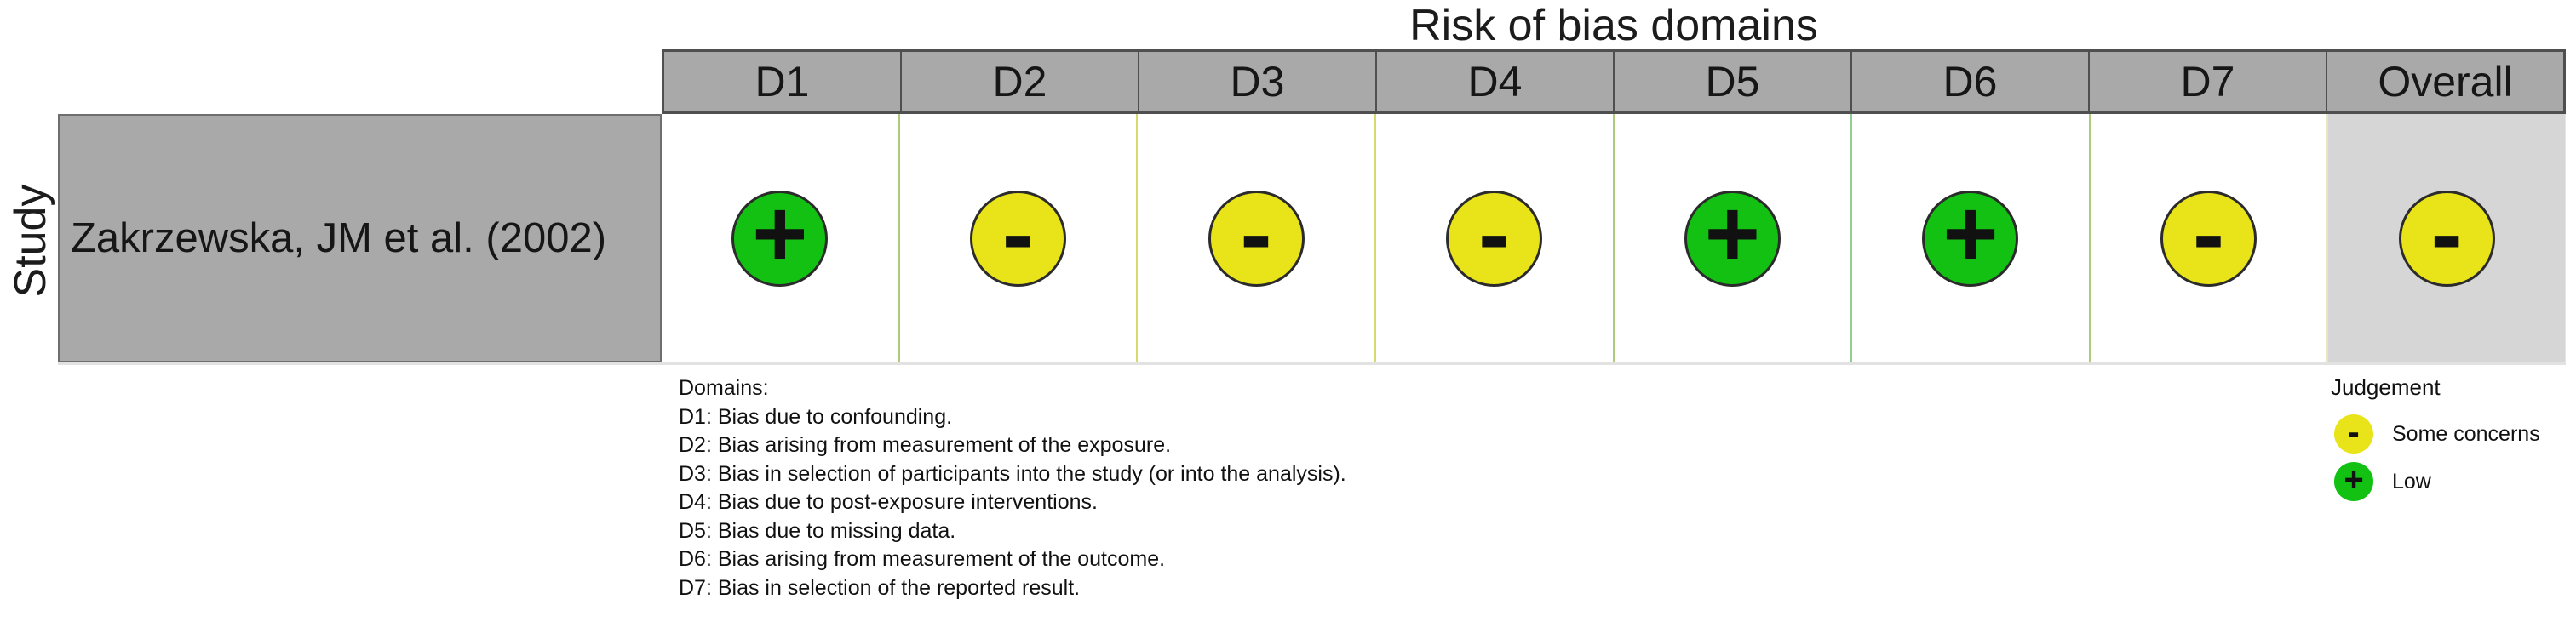 This screenshot has height=622, width=2576. What do you see at coordinates (2207, 81) in the screenshot?
I see `header-cell-d7: D7` at bounding box center [2207, 81].